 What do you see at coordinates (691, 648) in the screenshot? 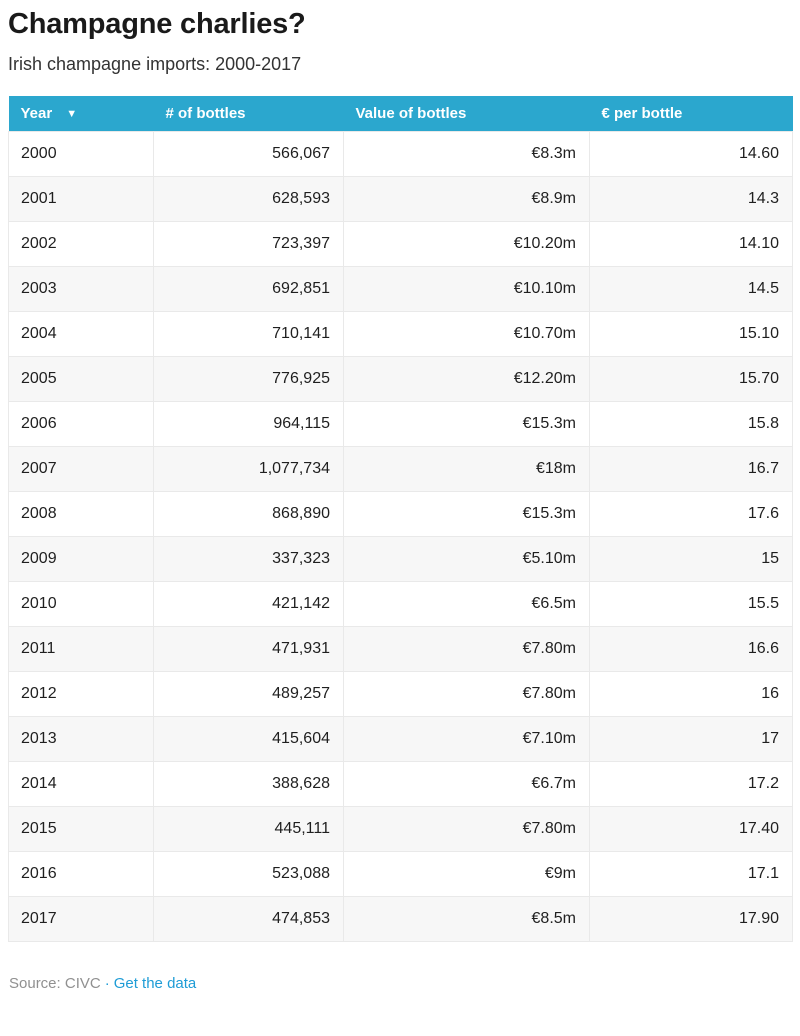
I see `cell-per-bottle: 16.6` at bounding box center [691, 648].